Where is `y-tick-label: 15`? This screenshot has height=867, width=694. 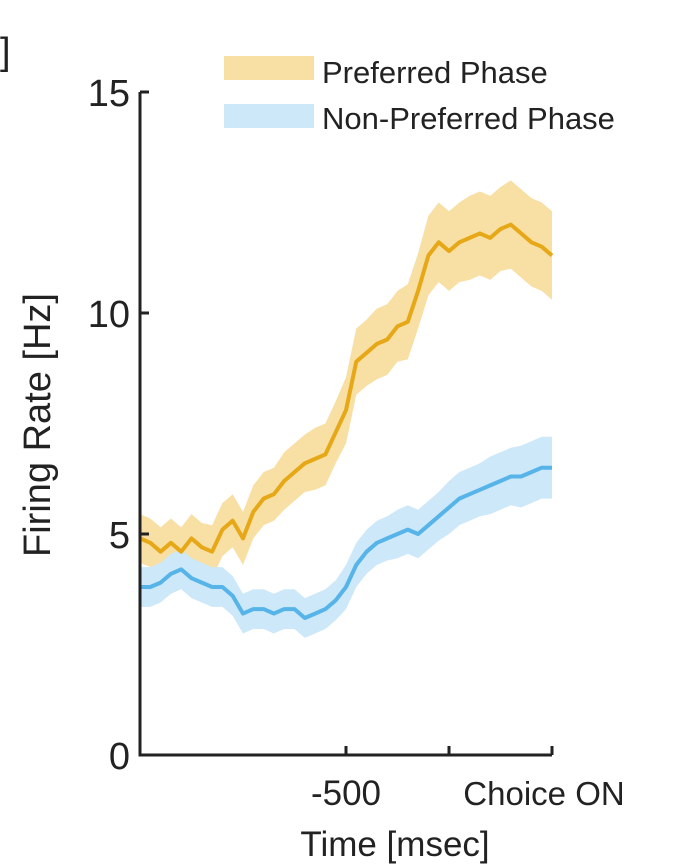 y-tick-label: 15 is located at coordinates (109, 94).